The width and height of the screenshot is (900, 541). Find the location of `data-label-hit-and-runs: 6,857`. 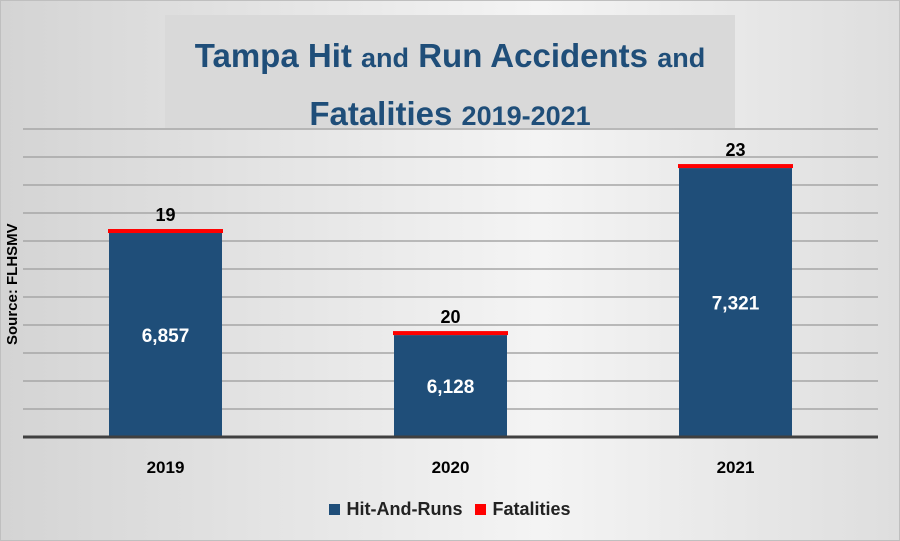

data-label-hit-and-runs: 6,857 is located at coordinates (166, 336).